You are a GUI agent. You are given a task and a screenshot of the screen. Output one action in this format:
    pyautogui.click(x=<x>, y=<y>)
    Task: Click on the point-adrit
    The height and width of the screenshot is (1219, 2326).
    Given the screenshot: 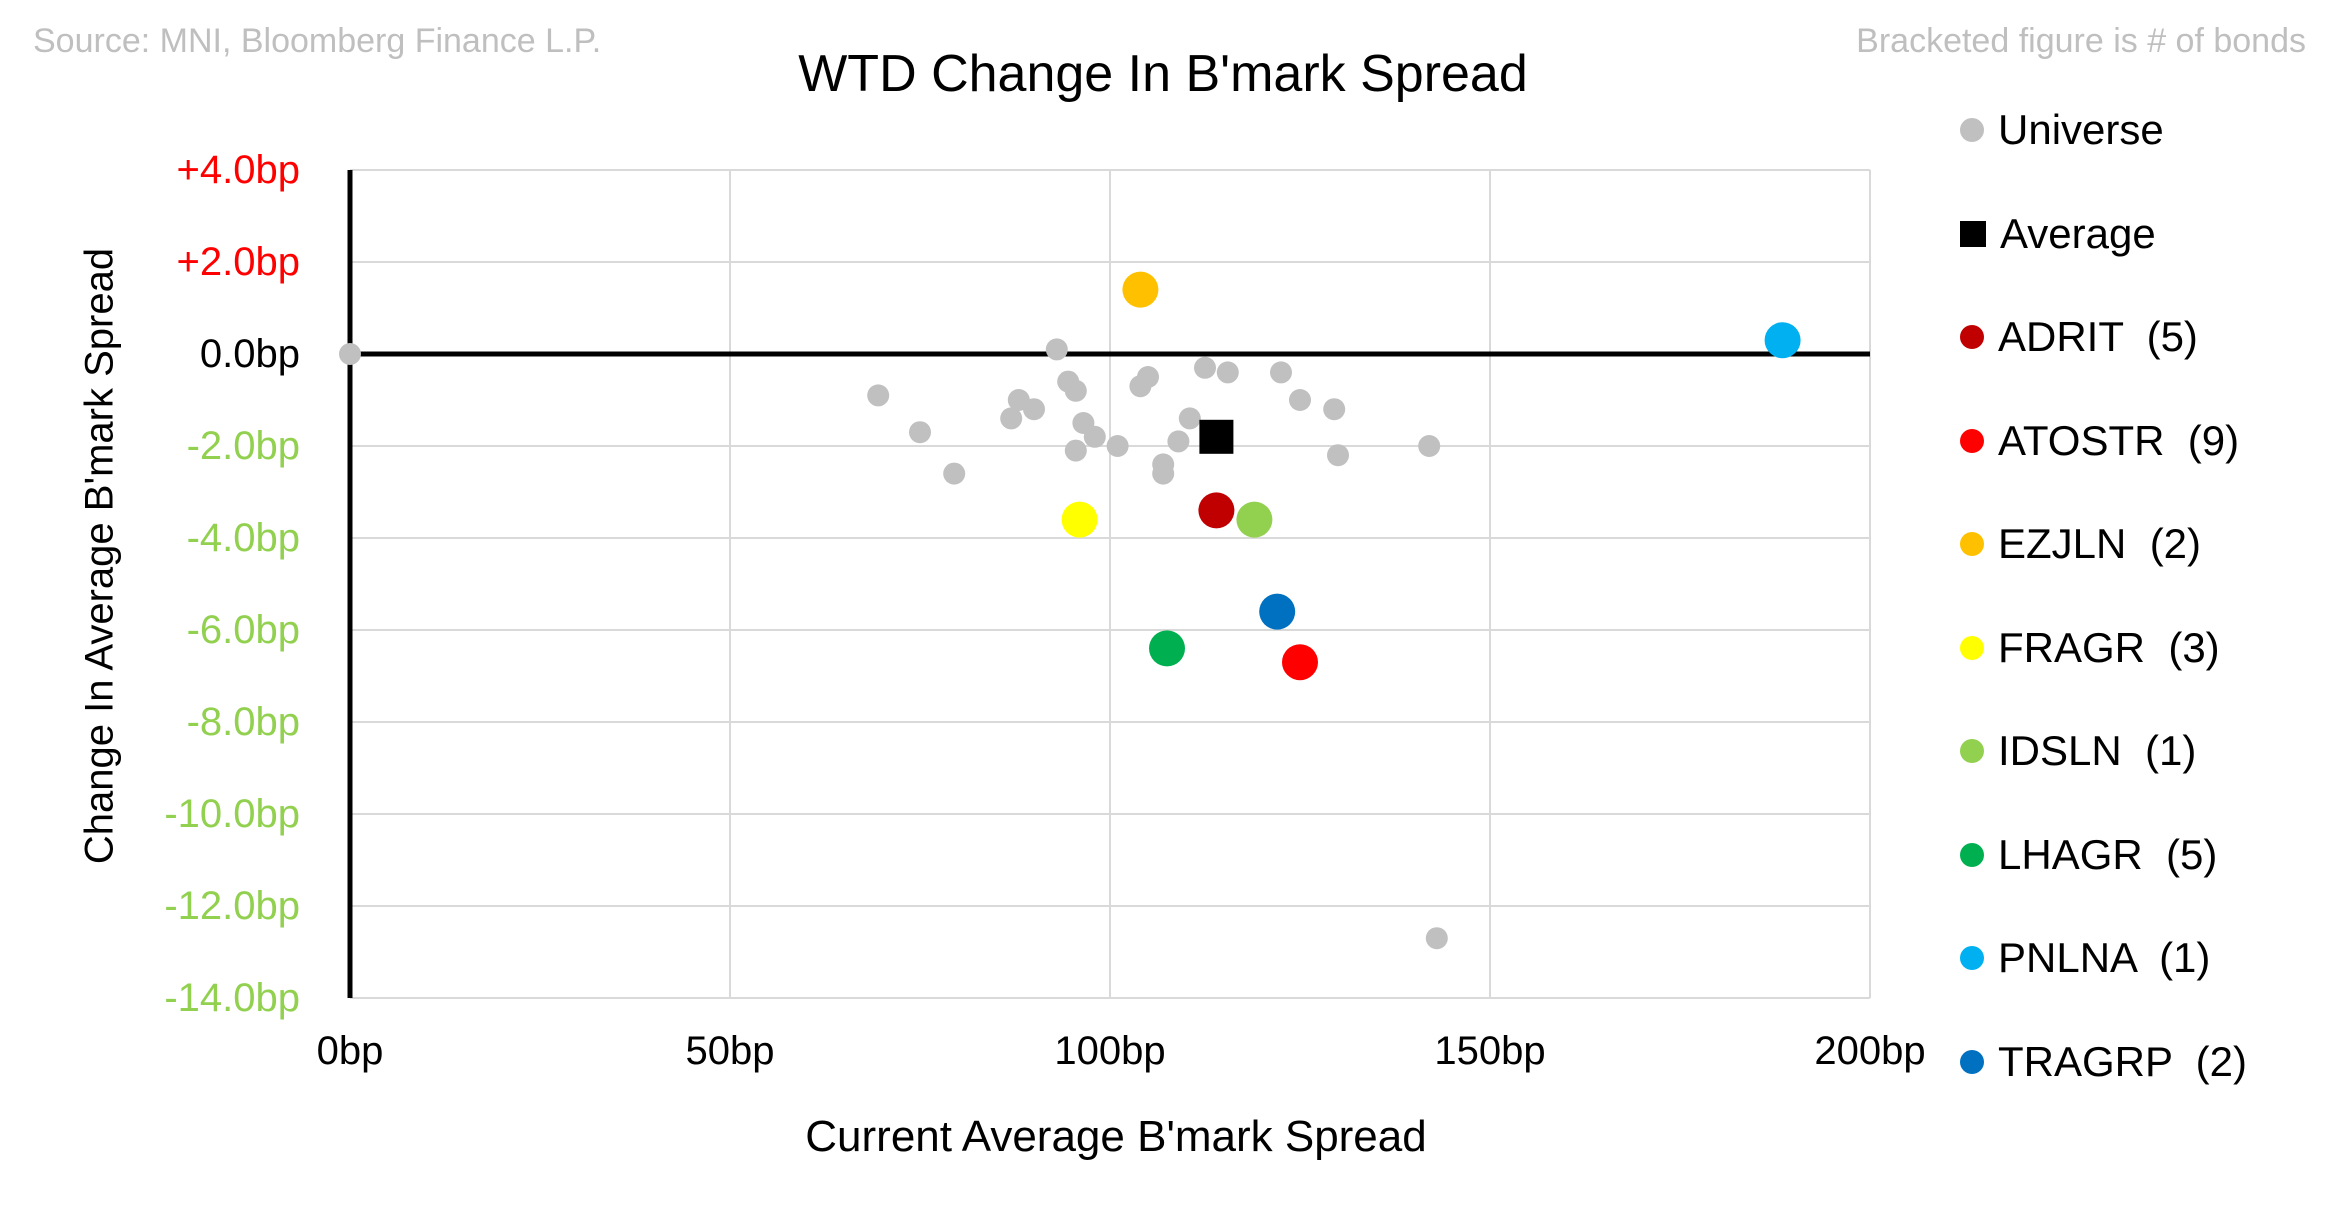 What is the action you would take?
    pyautogui.click(x=1216, y=510)
    